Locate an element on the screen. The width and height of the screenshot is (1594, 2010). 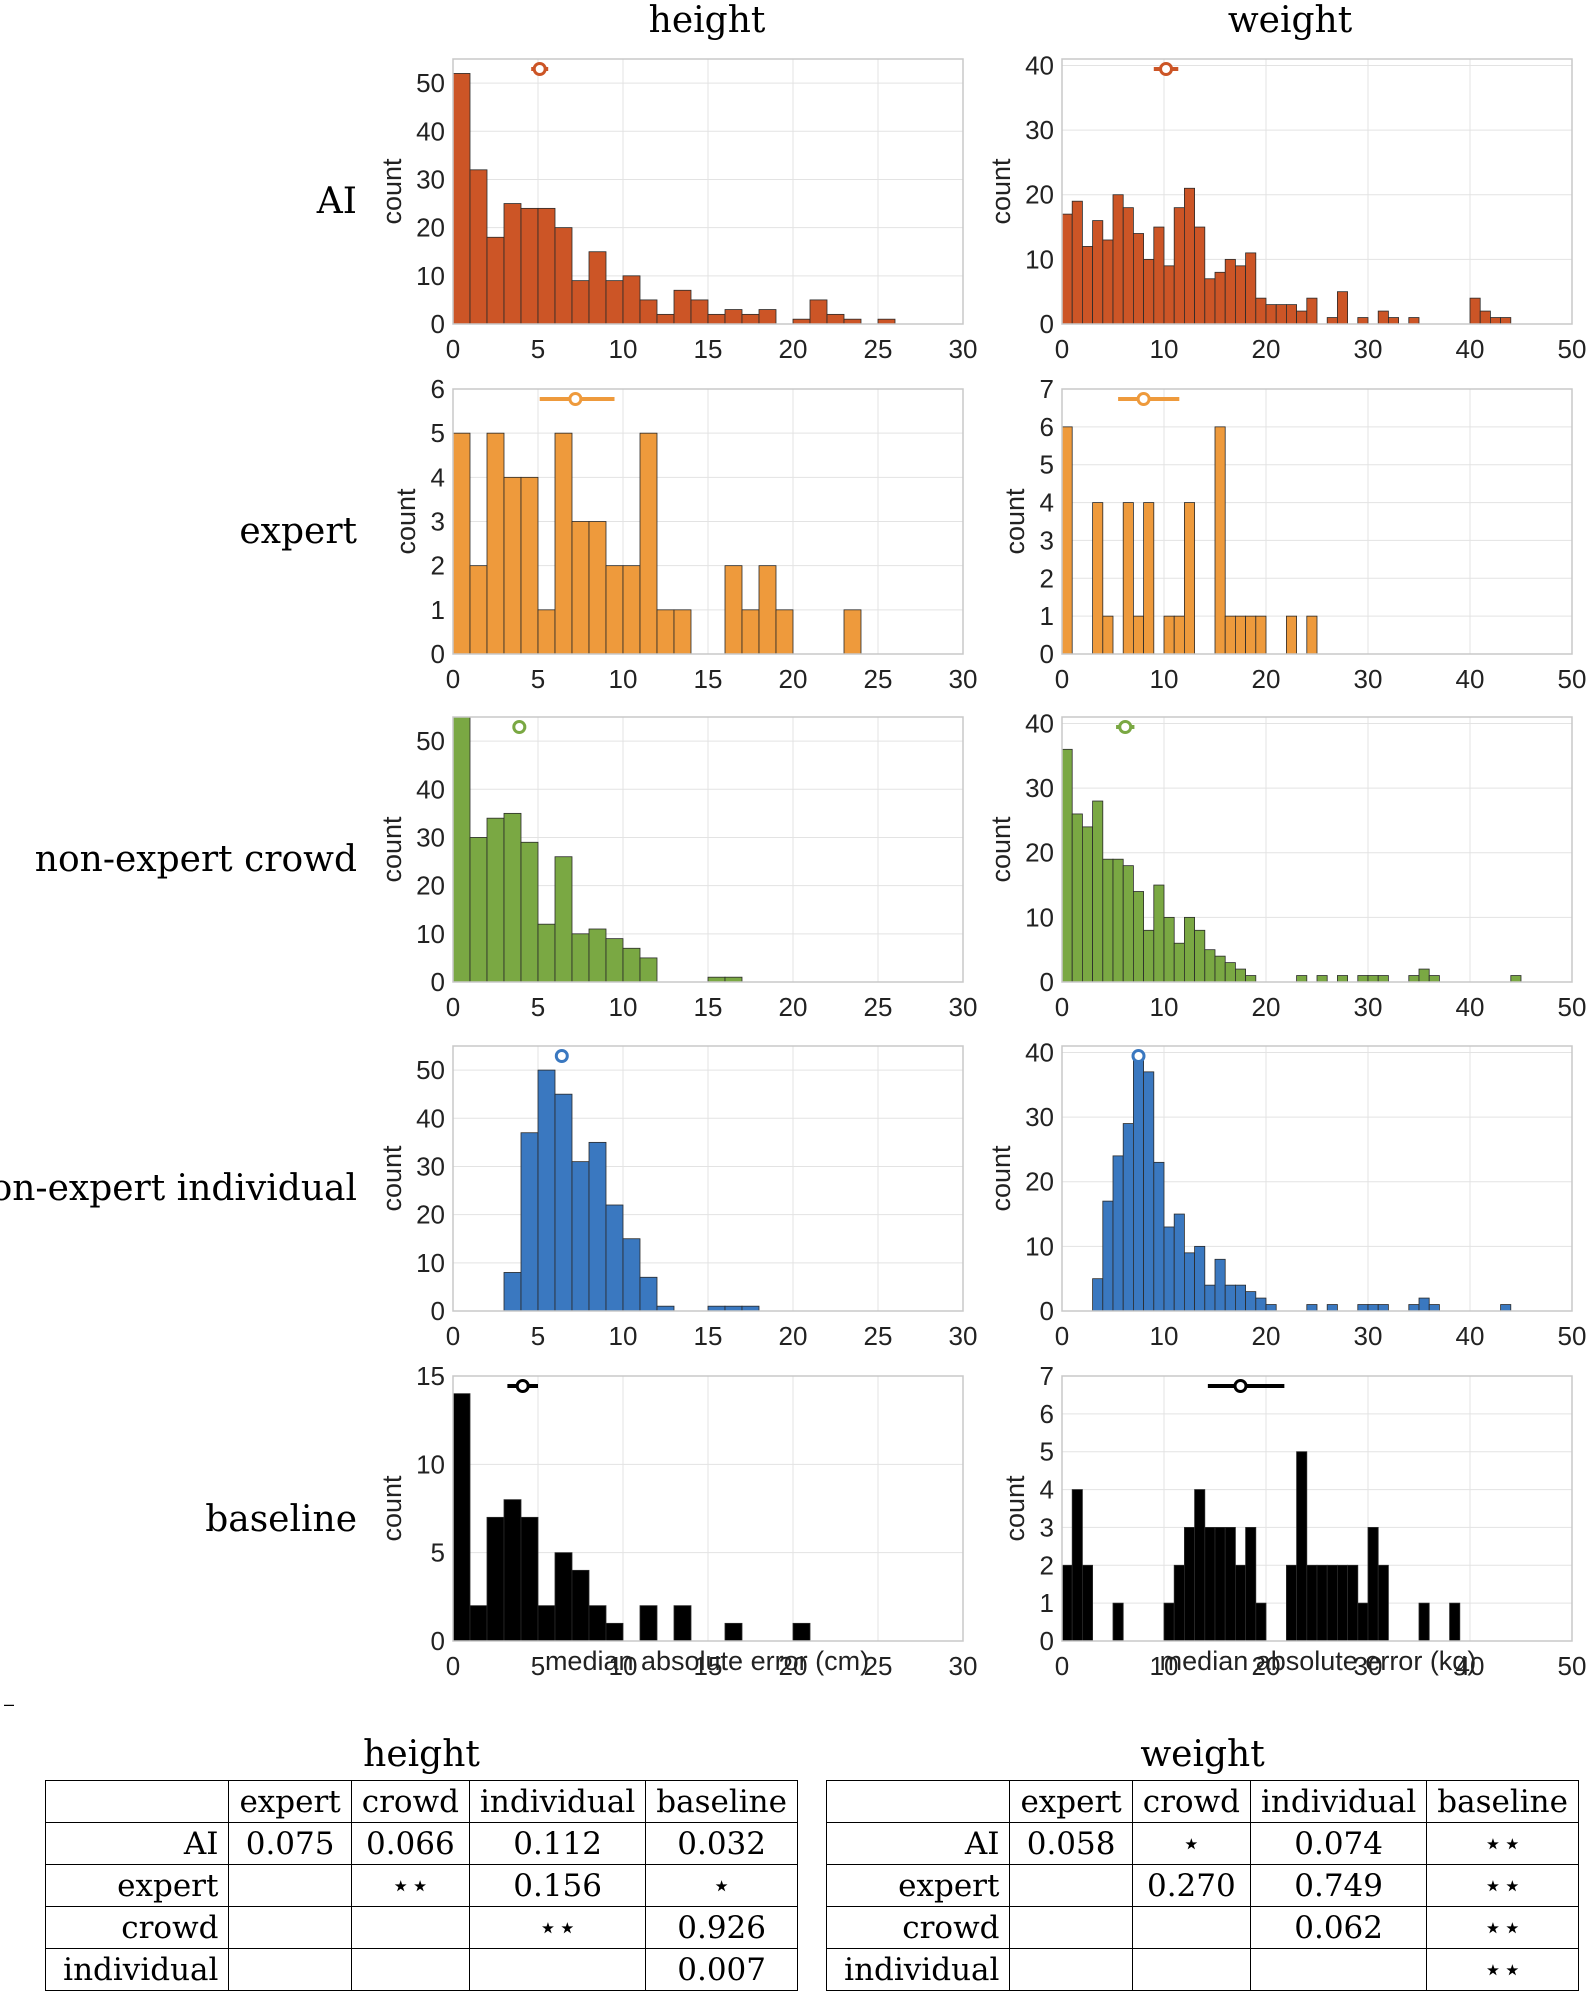
row-label-crowd: non-expert crowd is located at coordinates (196, 859).